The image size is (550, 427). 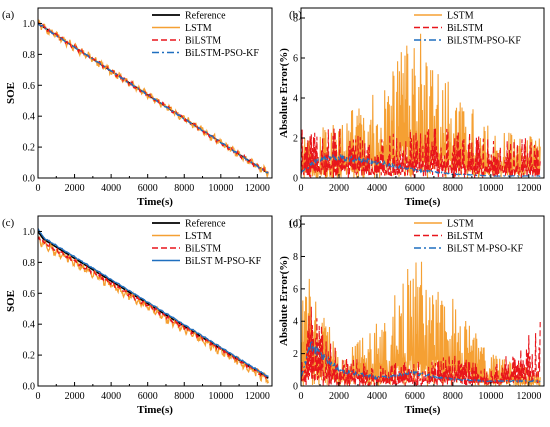 I want to click on panel-label: (b), so click(x=295, y=15).